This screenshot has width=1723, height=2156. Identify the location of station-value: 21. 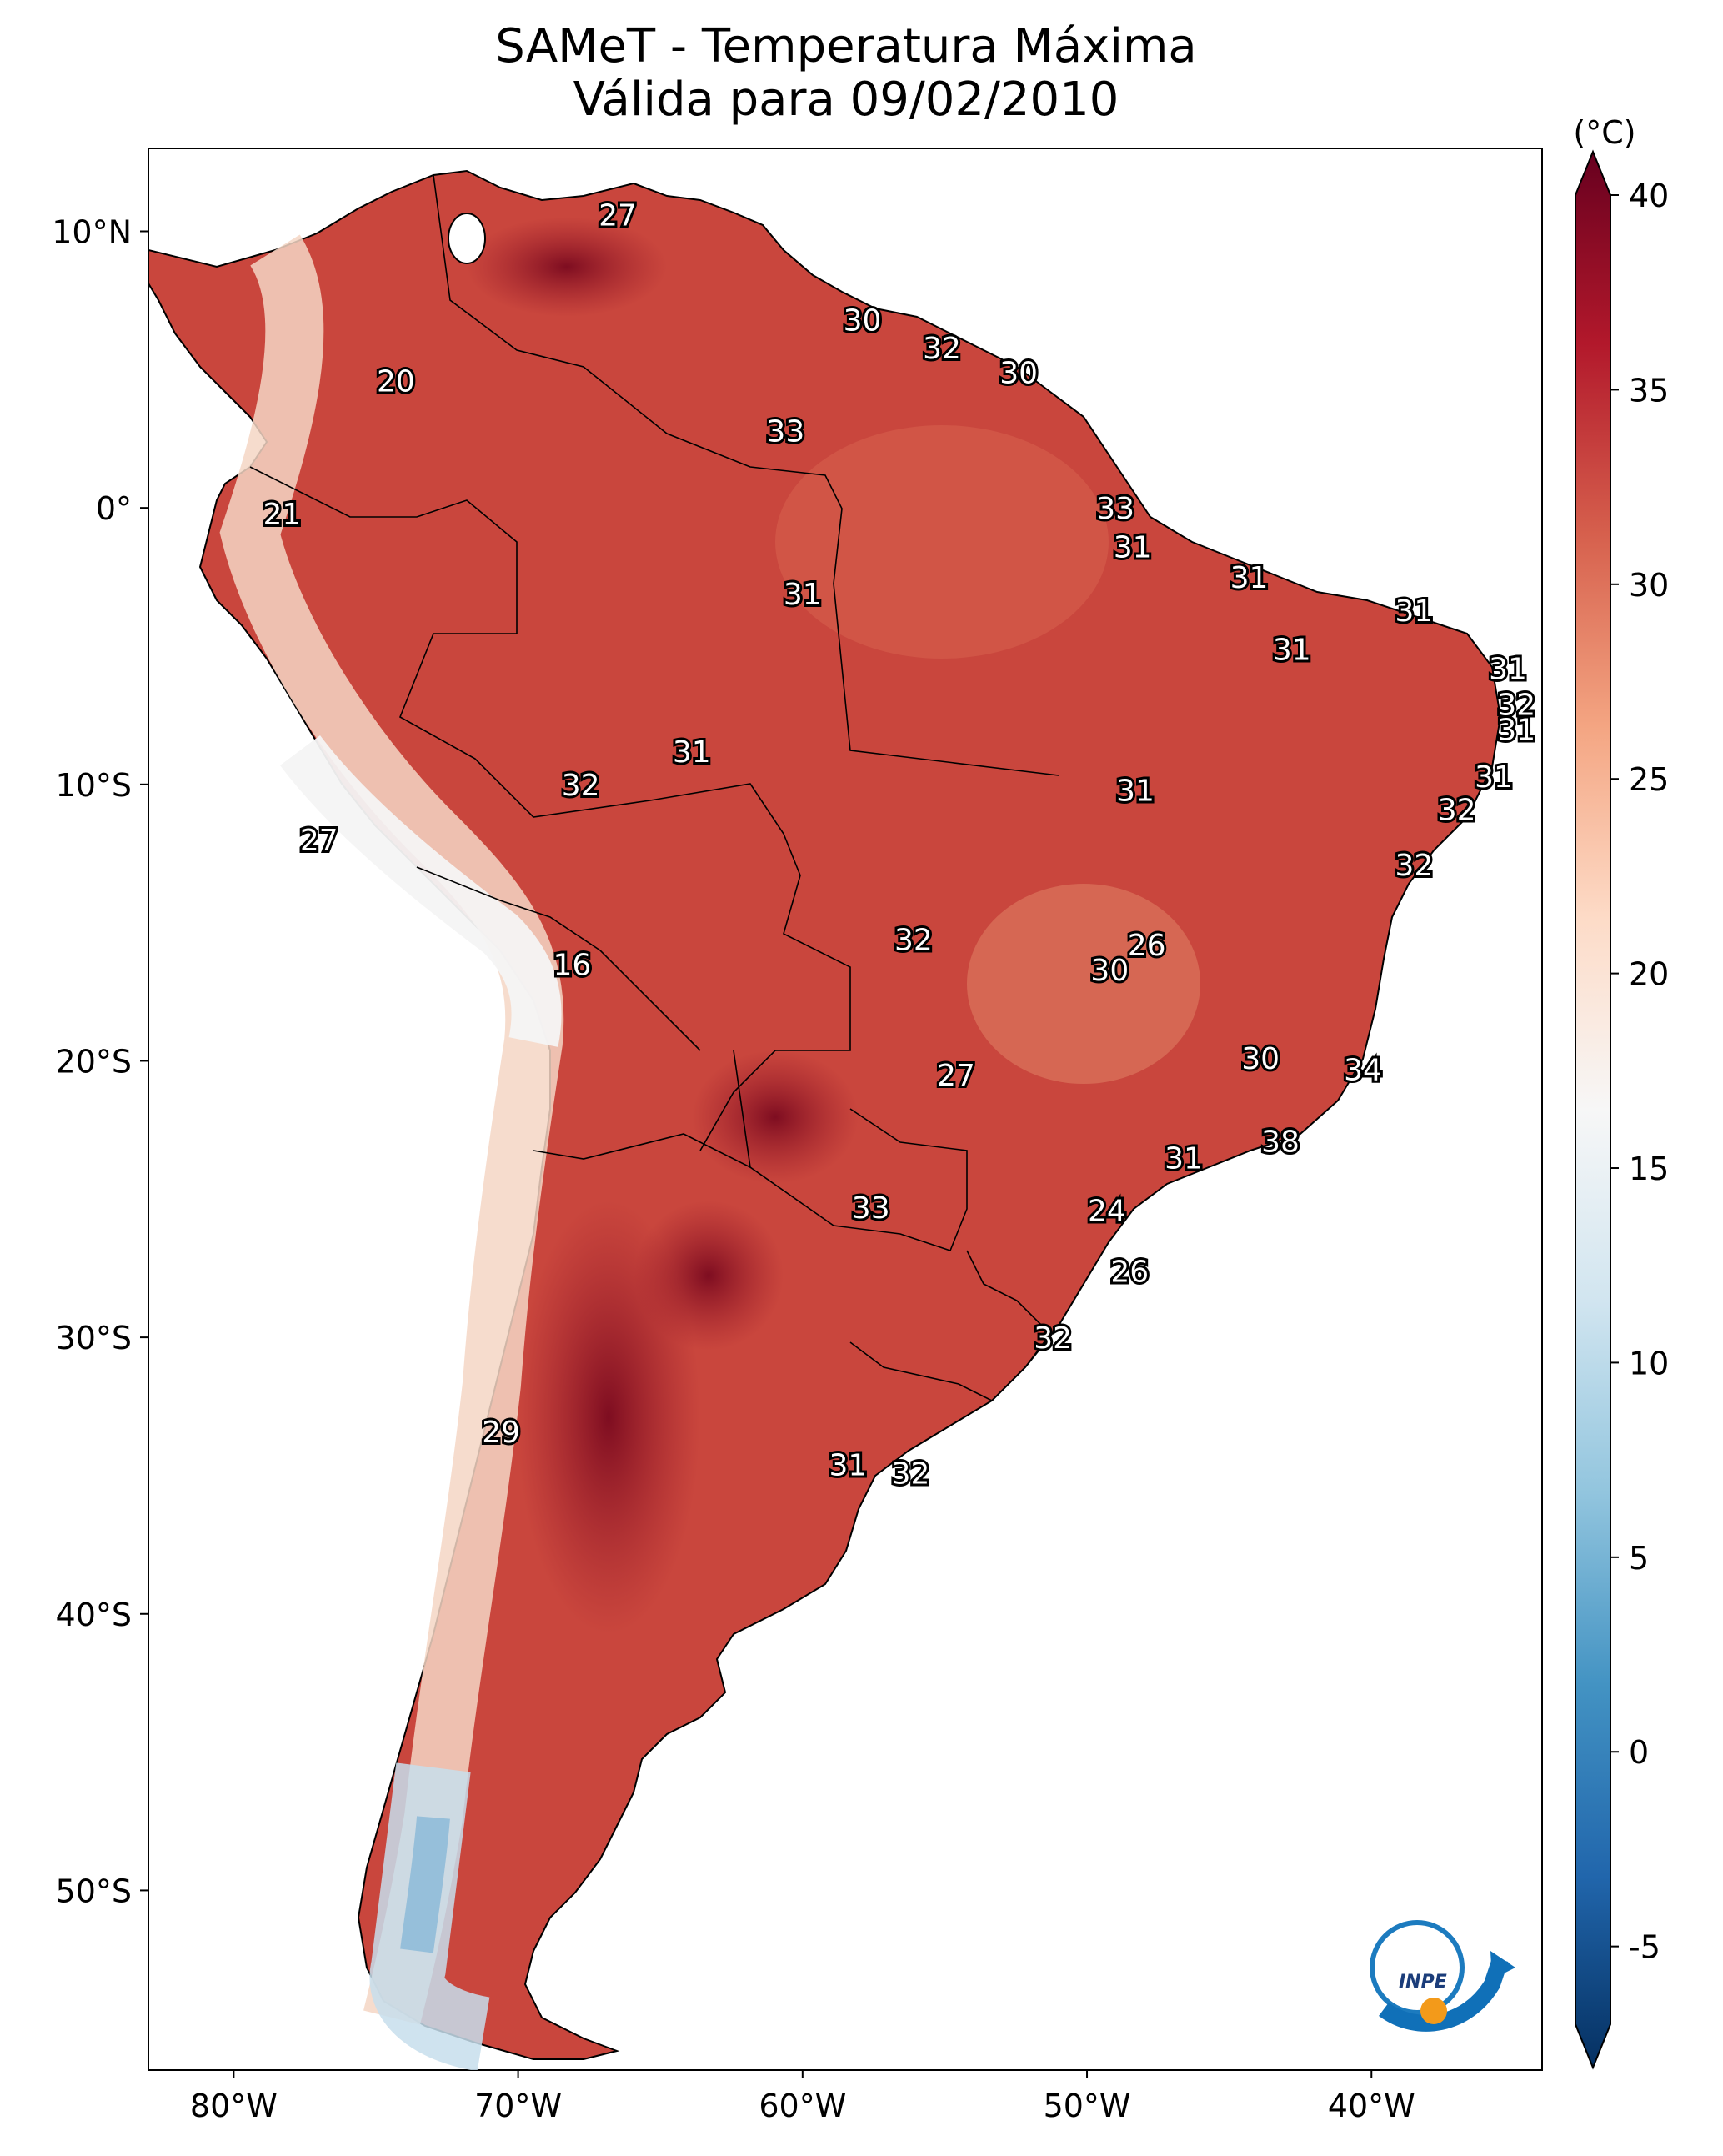
(282, 515).